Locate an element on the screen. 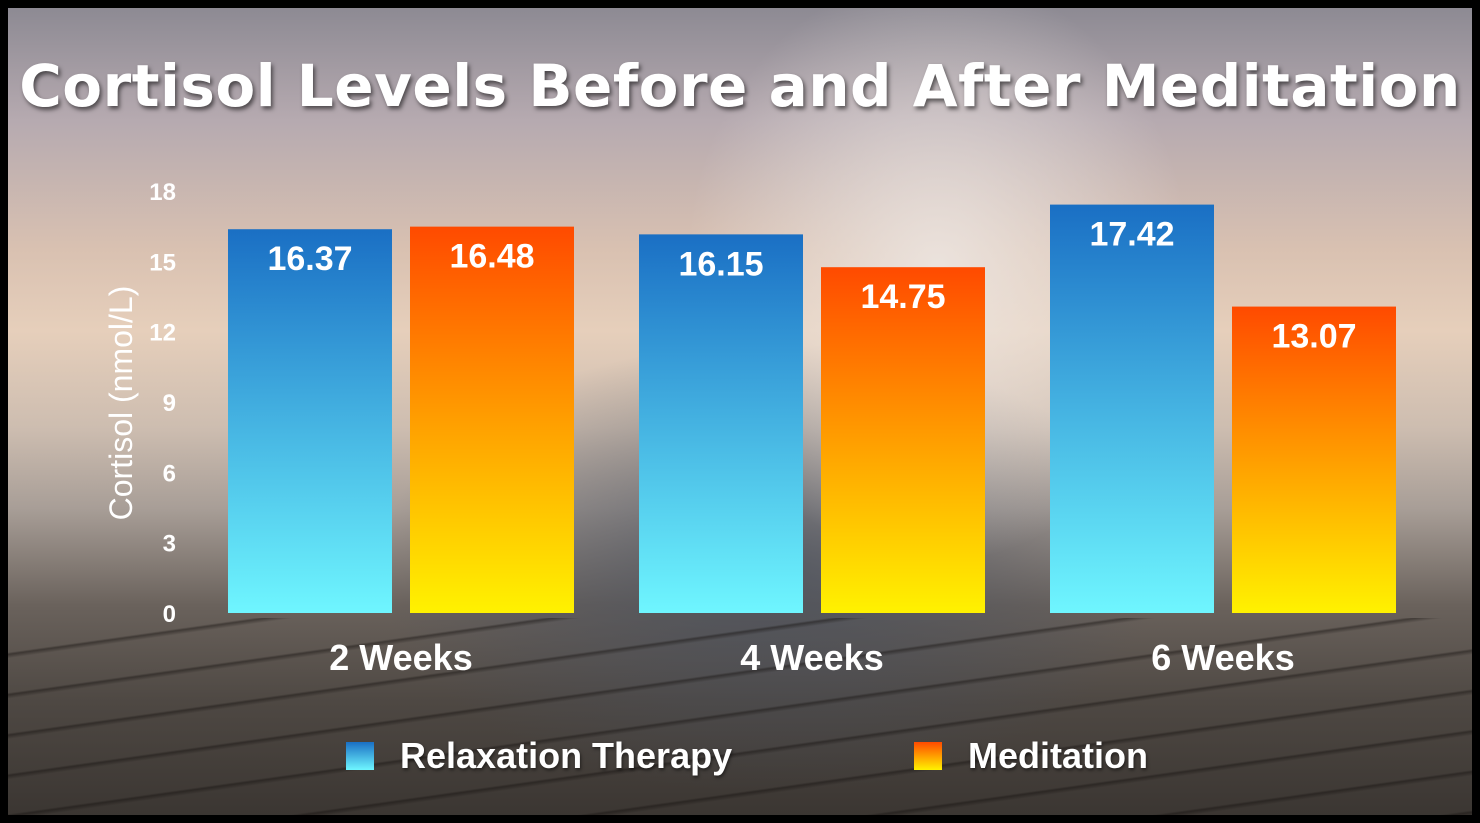 This screenshot has height=823, width=1480. data-label-meditation-2: 14.75 is located at coordinates (902, 297).